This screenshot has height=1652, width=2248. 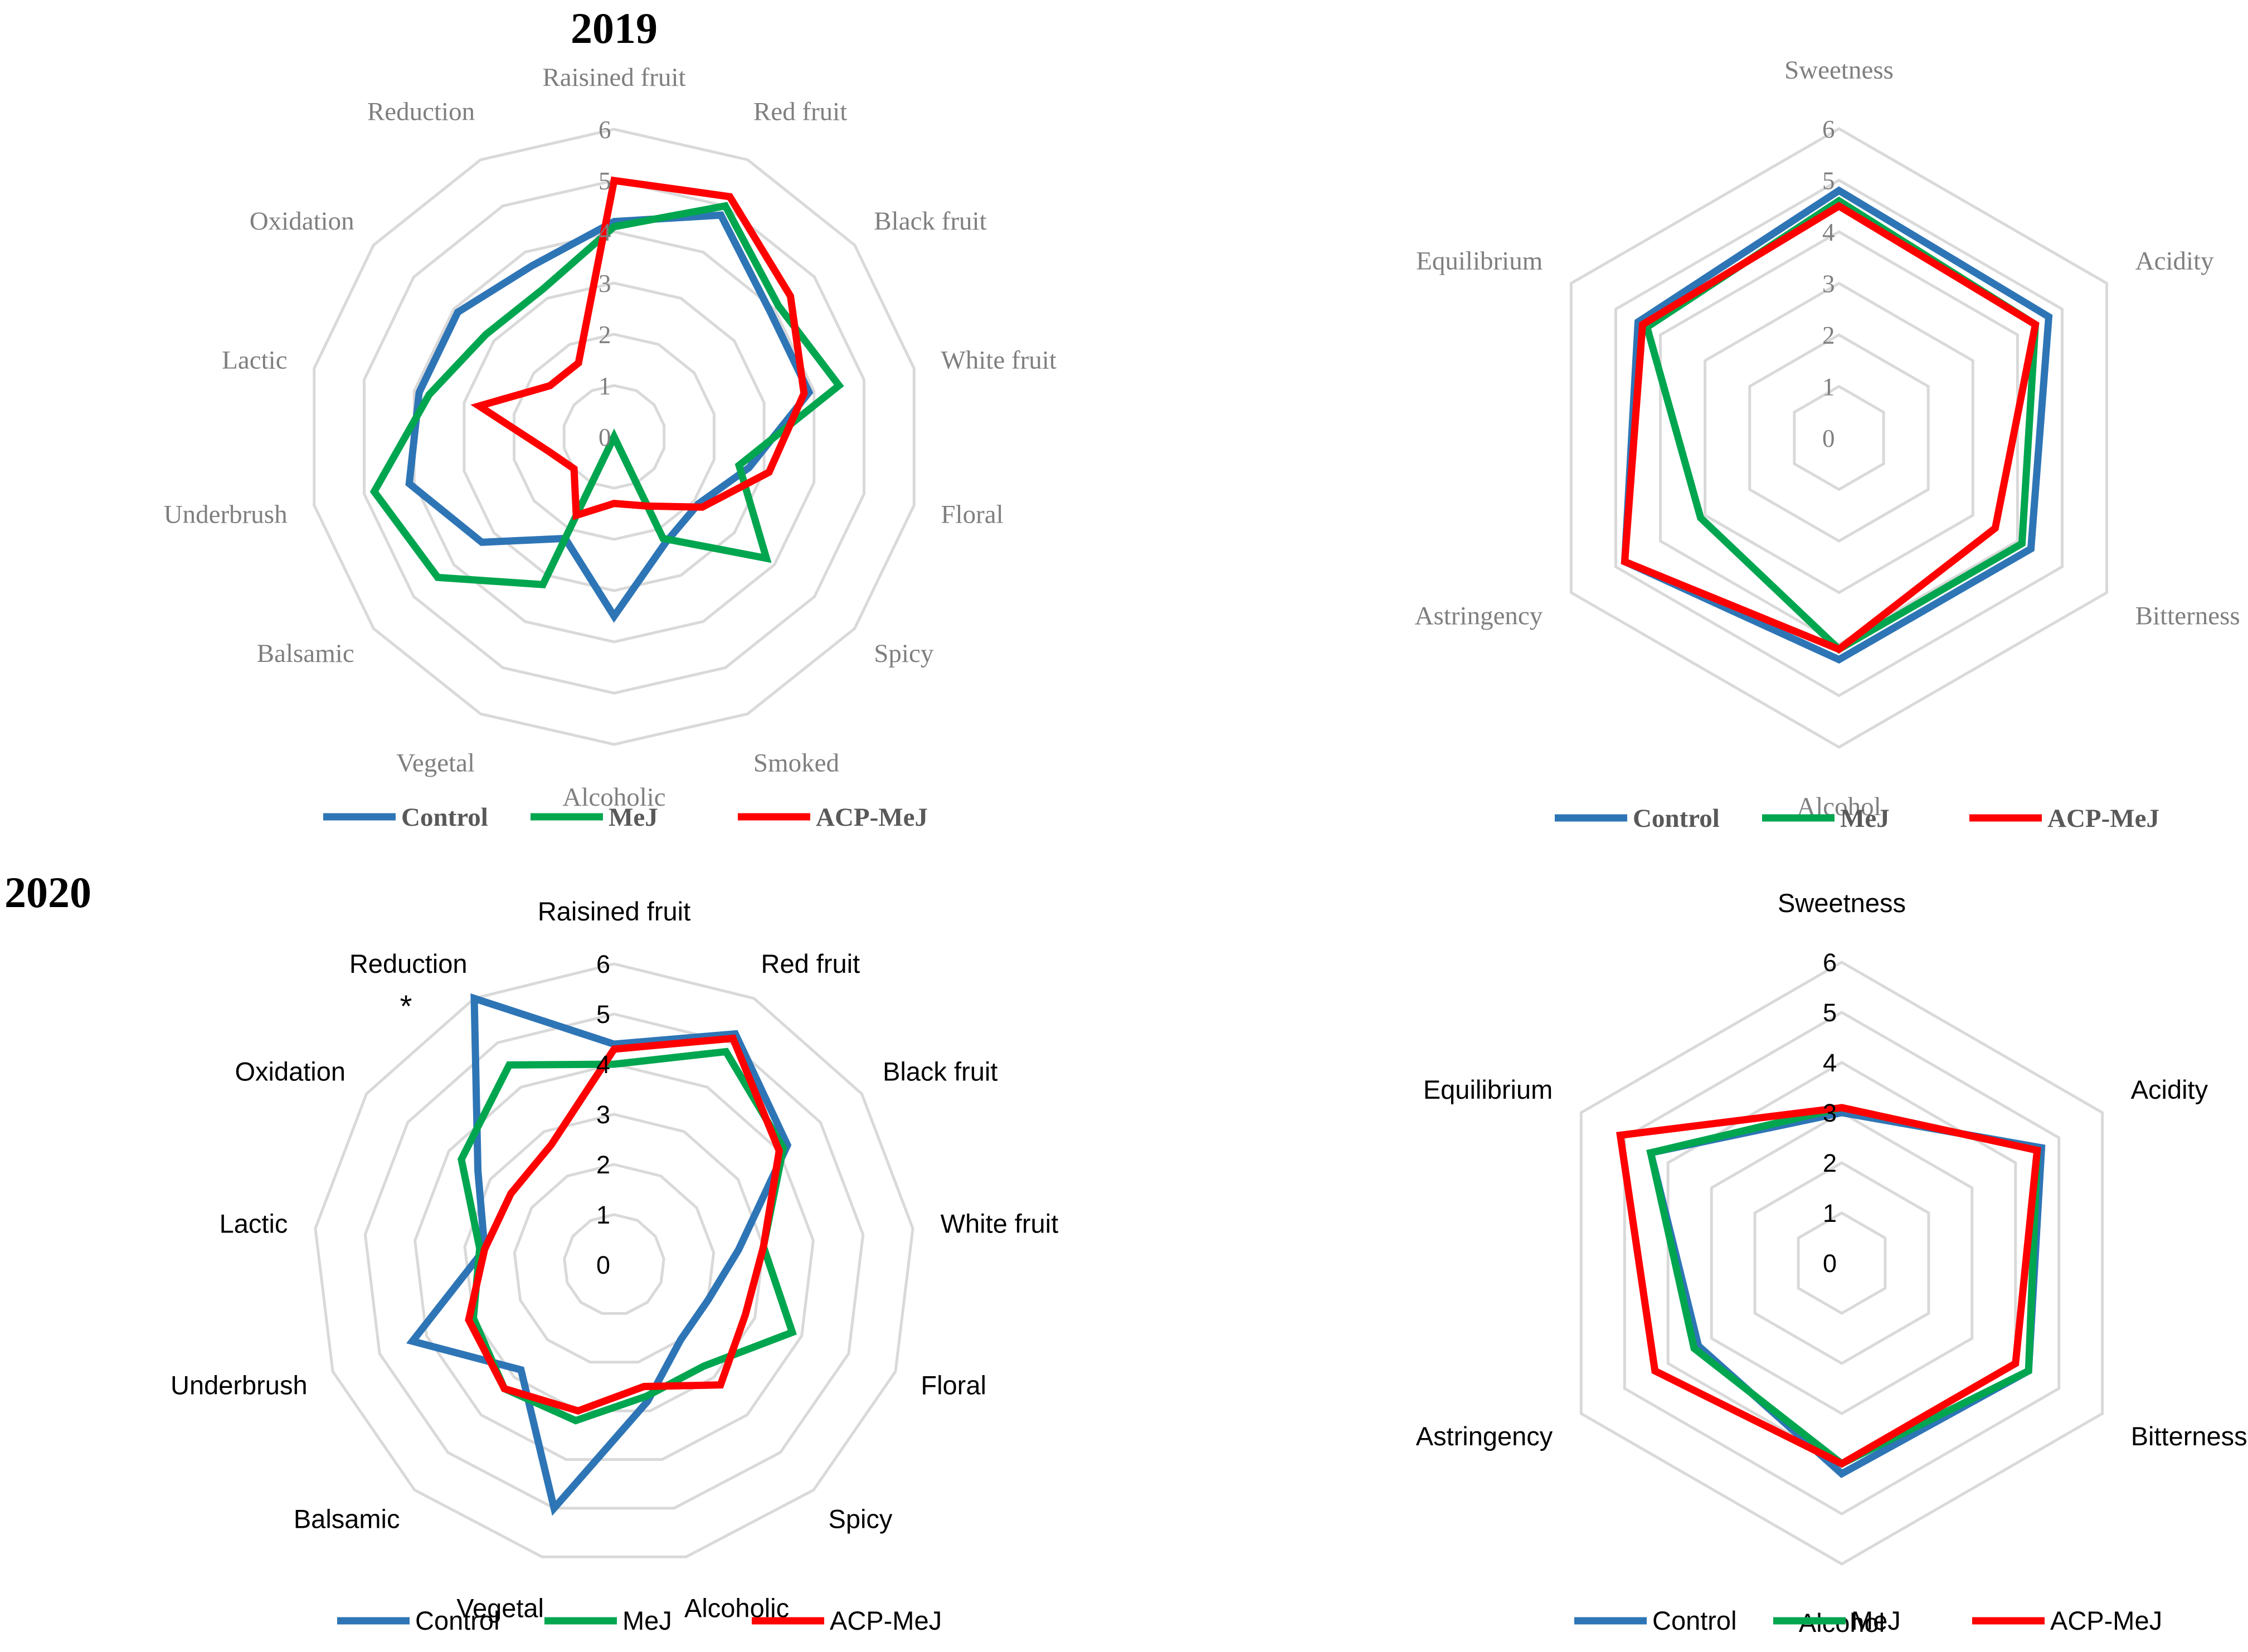 What do you see at coordinates (796, 762) in the screenshot?
I see `category-label-smoked: Smoked` at bounding box center [796, 762].